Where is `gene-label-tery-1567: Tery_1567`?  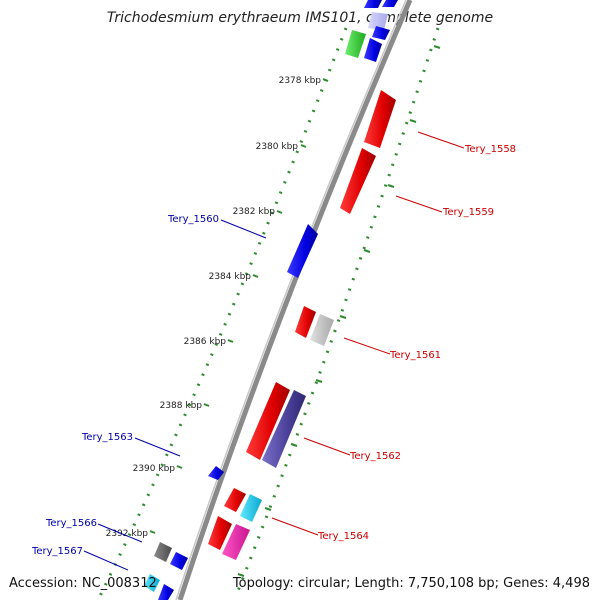 gene-label-tery-1567: Tery_1567 is located at coordinates (57, 551).